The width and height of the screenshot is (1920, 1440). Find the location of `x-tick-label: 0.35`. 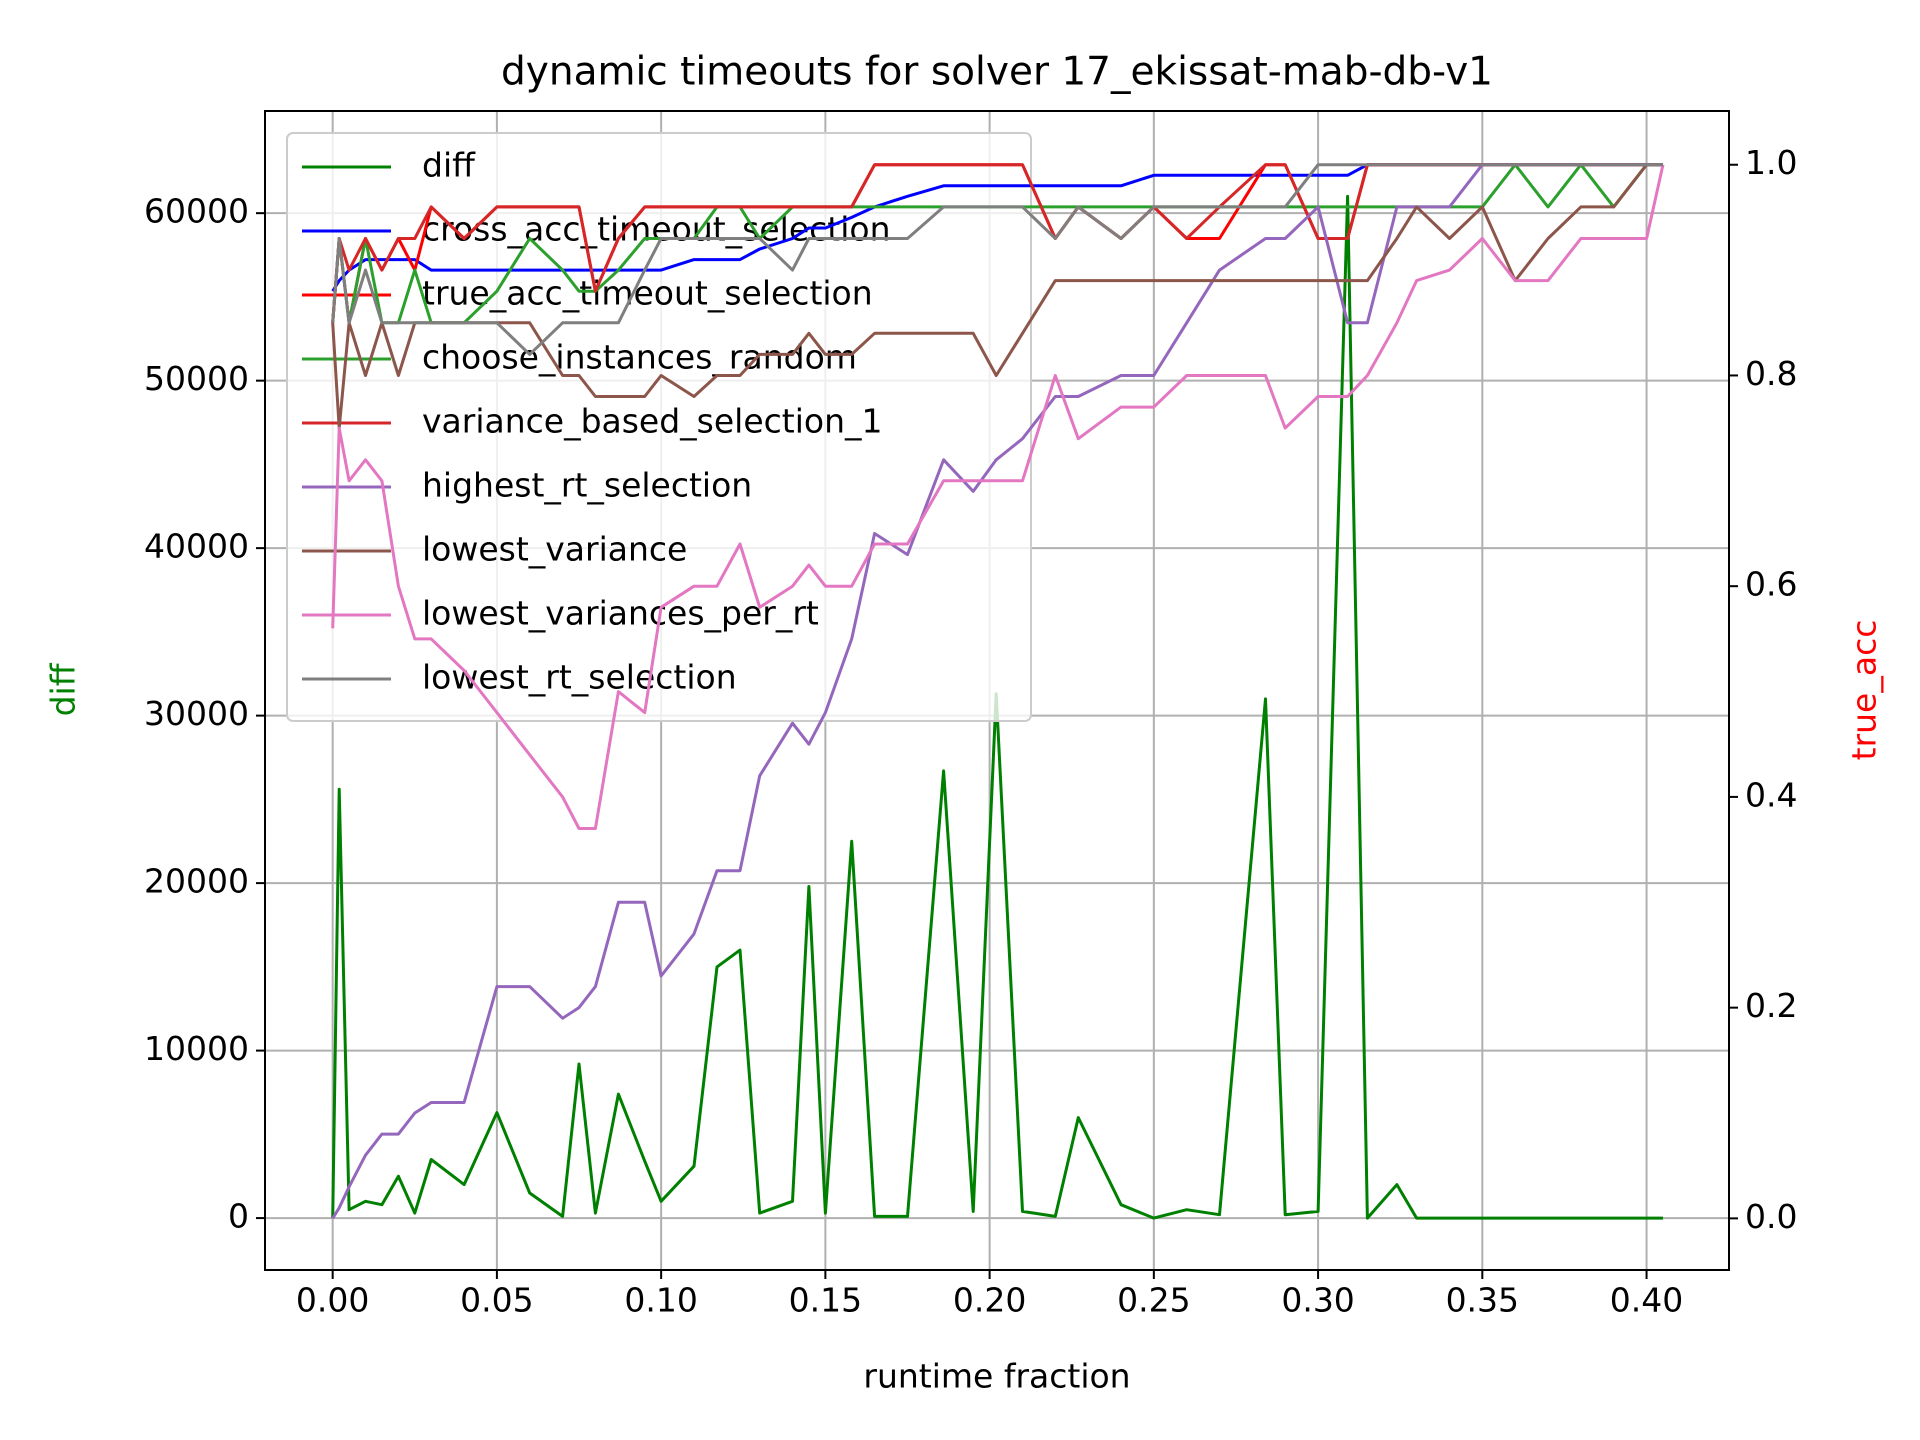

x-tick-label: 0.35 is located at coordinates (1482, 1300).